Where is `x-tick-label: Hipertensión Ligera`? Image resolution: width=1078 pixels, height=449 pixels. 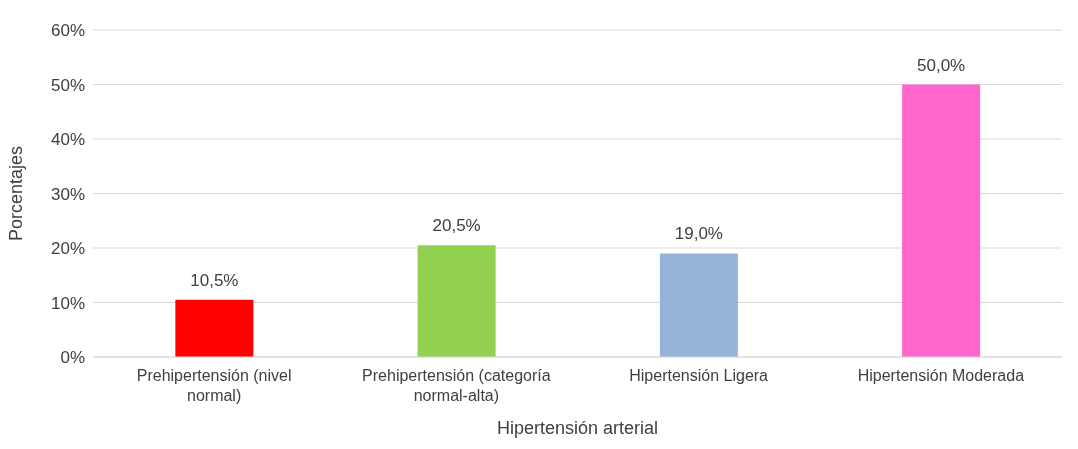
x-tick-label: Hipertensión Ligera is located at coordinates (699, 375).